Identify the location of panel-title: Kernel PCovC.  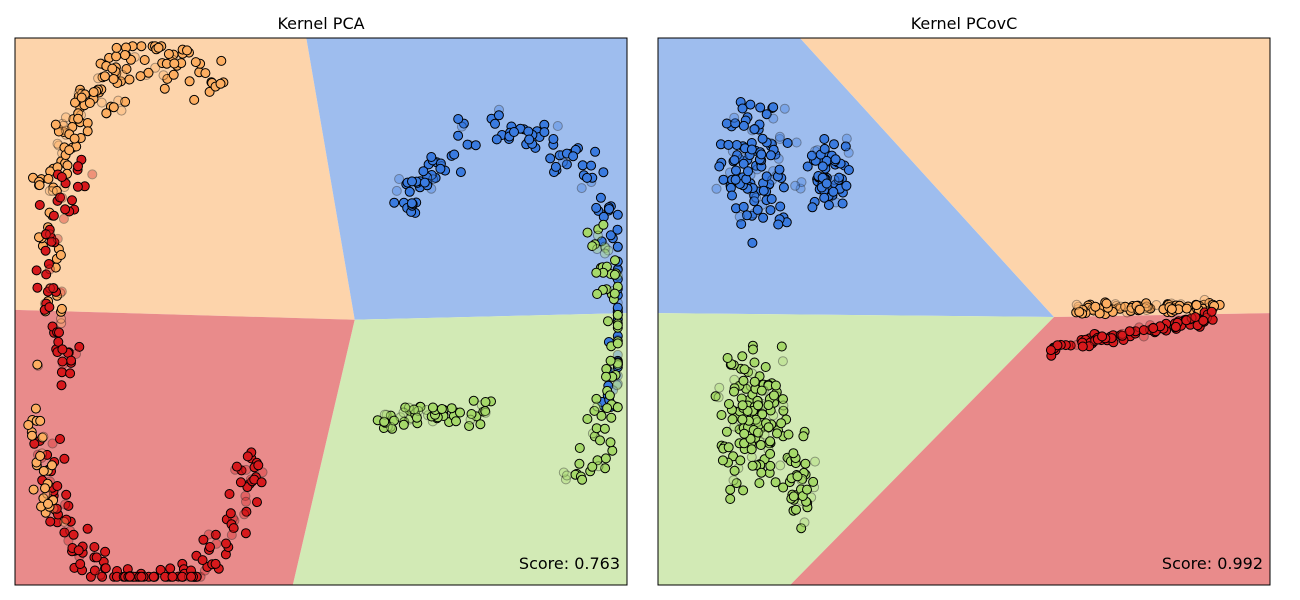
(964, 23).